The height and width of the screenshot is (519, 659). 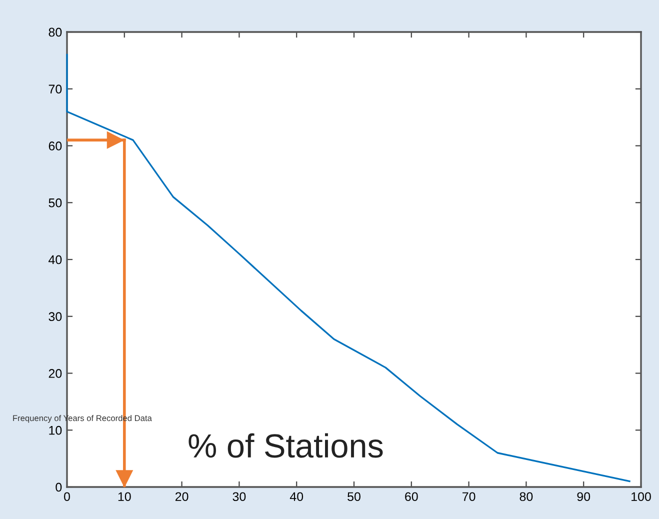 What do you see at coordinates (411, 497) in the screenshot?
I see `x-tick-label: 60` at bounding box center [411, 497].